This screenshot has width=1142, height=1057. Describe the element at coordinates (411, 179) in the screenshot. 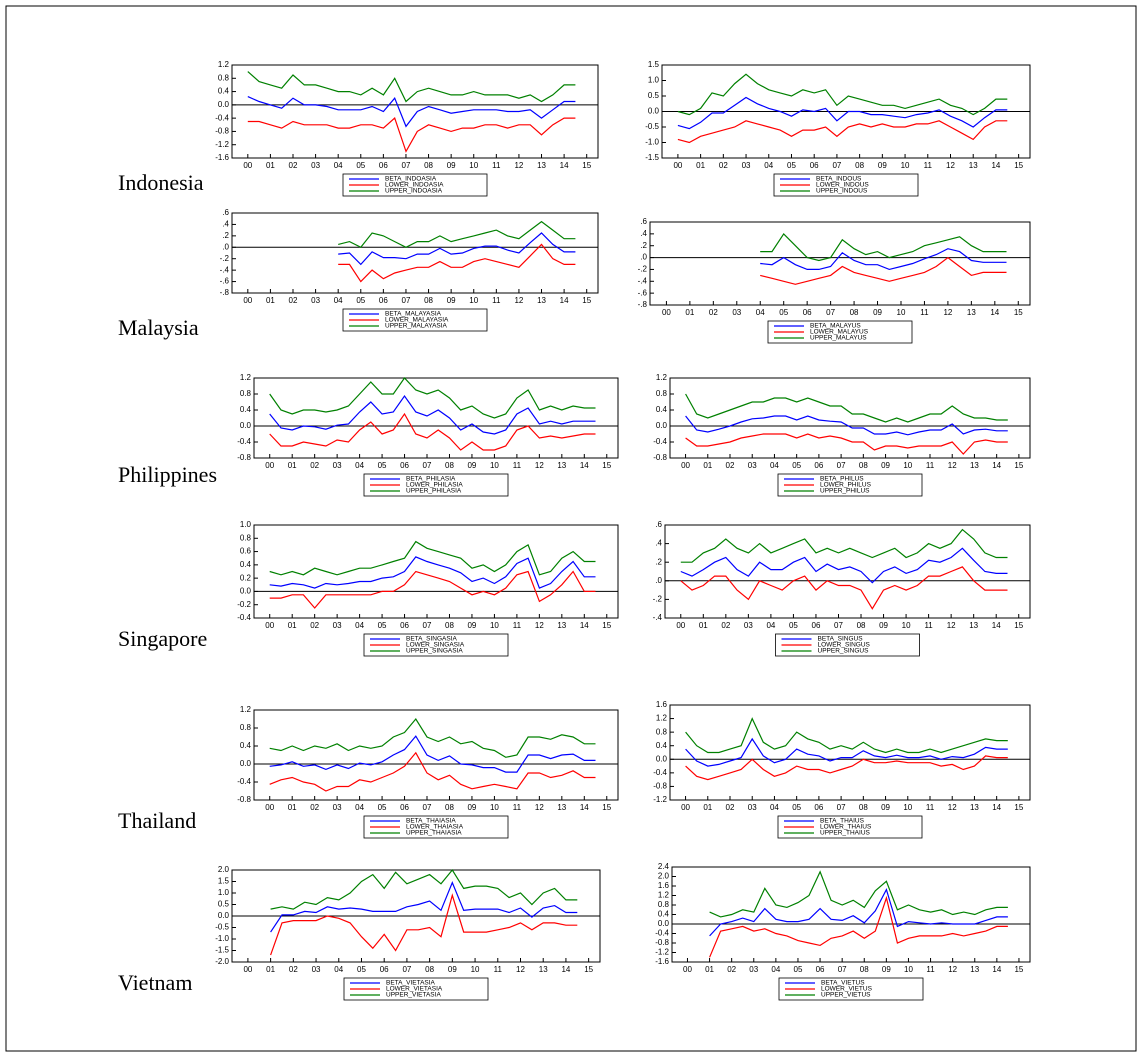

I see `legend-label: BETA_INDOASIA` at that location.